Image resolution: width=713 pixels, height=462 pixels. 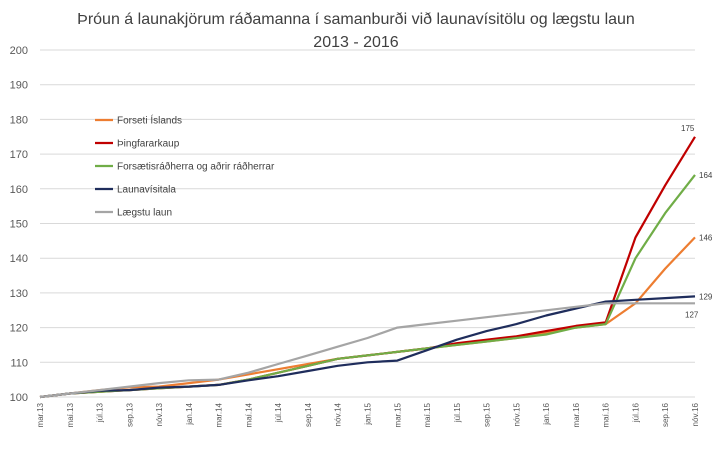 What do you see at coordinates (665, 414) in the screenshot?
I see `x-tick-label: sep.16` at bounding box center [665, 414].